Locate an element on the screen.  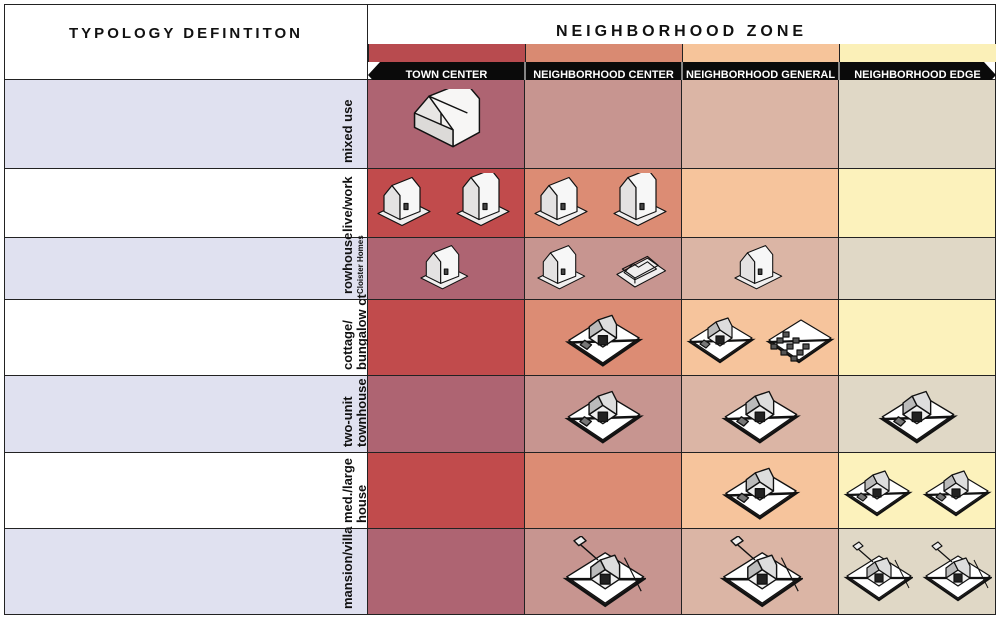
building-warehouse-icon is located at coordinates (447, 124).